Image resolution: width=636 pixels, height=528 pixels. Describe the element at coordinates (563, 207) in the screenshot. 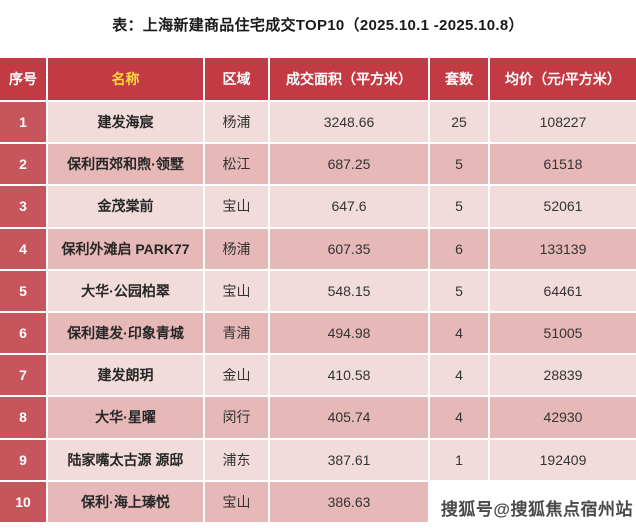

I see `price-cell: 52061` at that location.